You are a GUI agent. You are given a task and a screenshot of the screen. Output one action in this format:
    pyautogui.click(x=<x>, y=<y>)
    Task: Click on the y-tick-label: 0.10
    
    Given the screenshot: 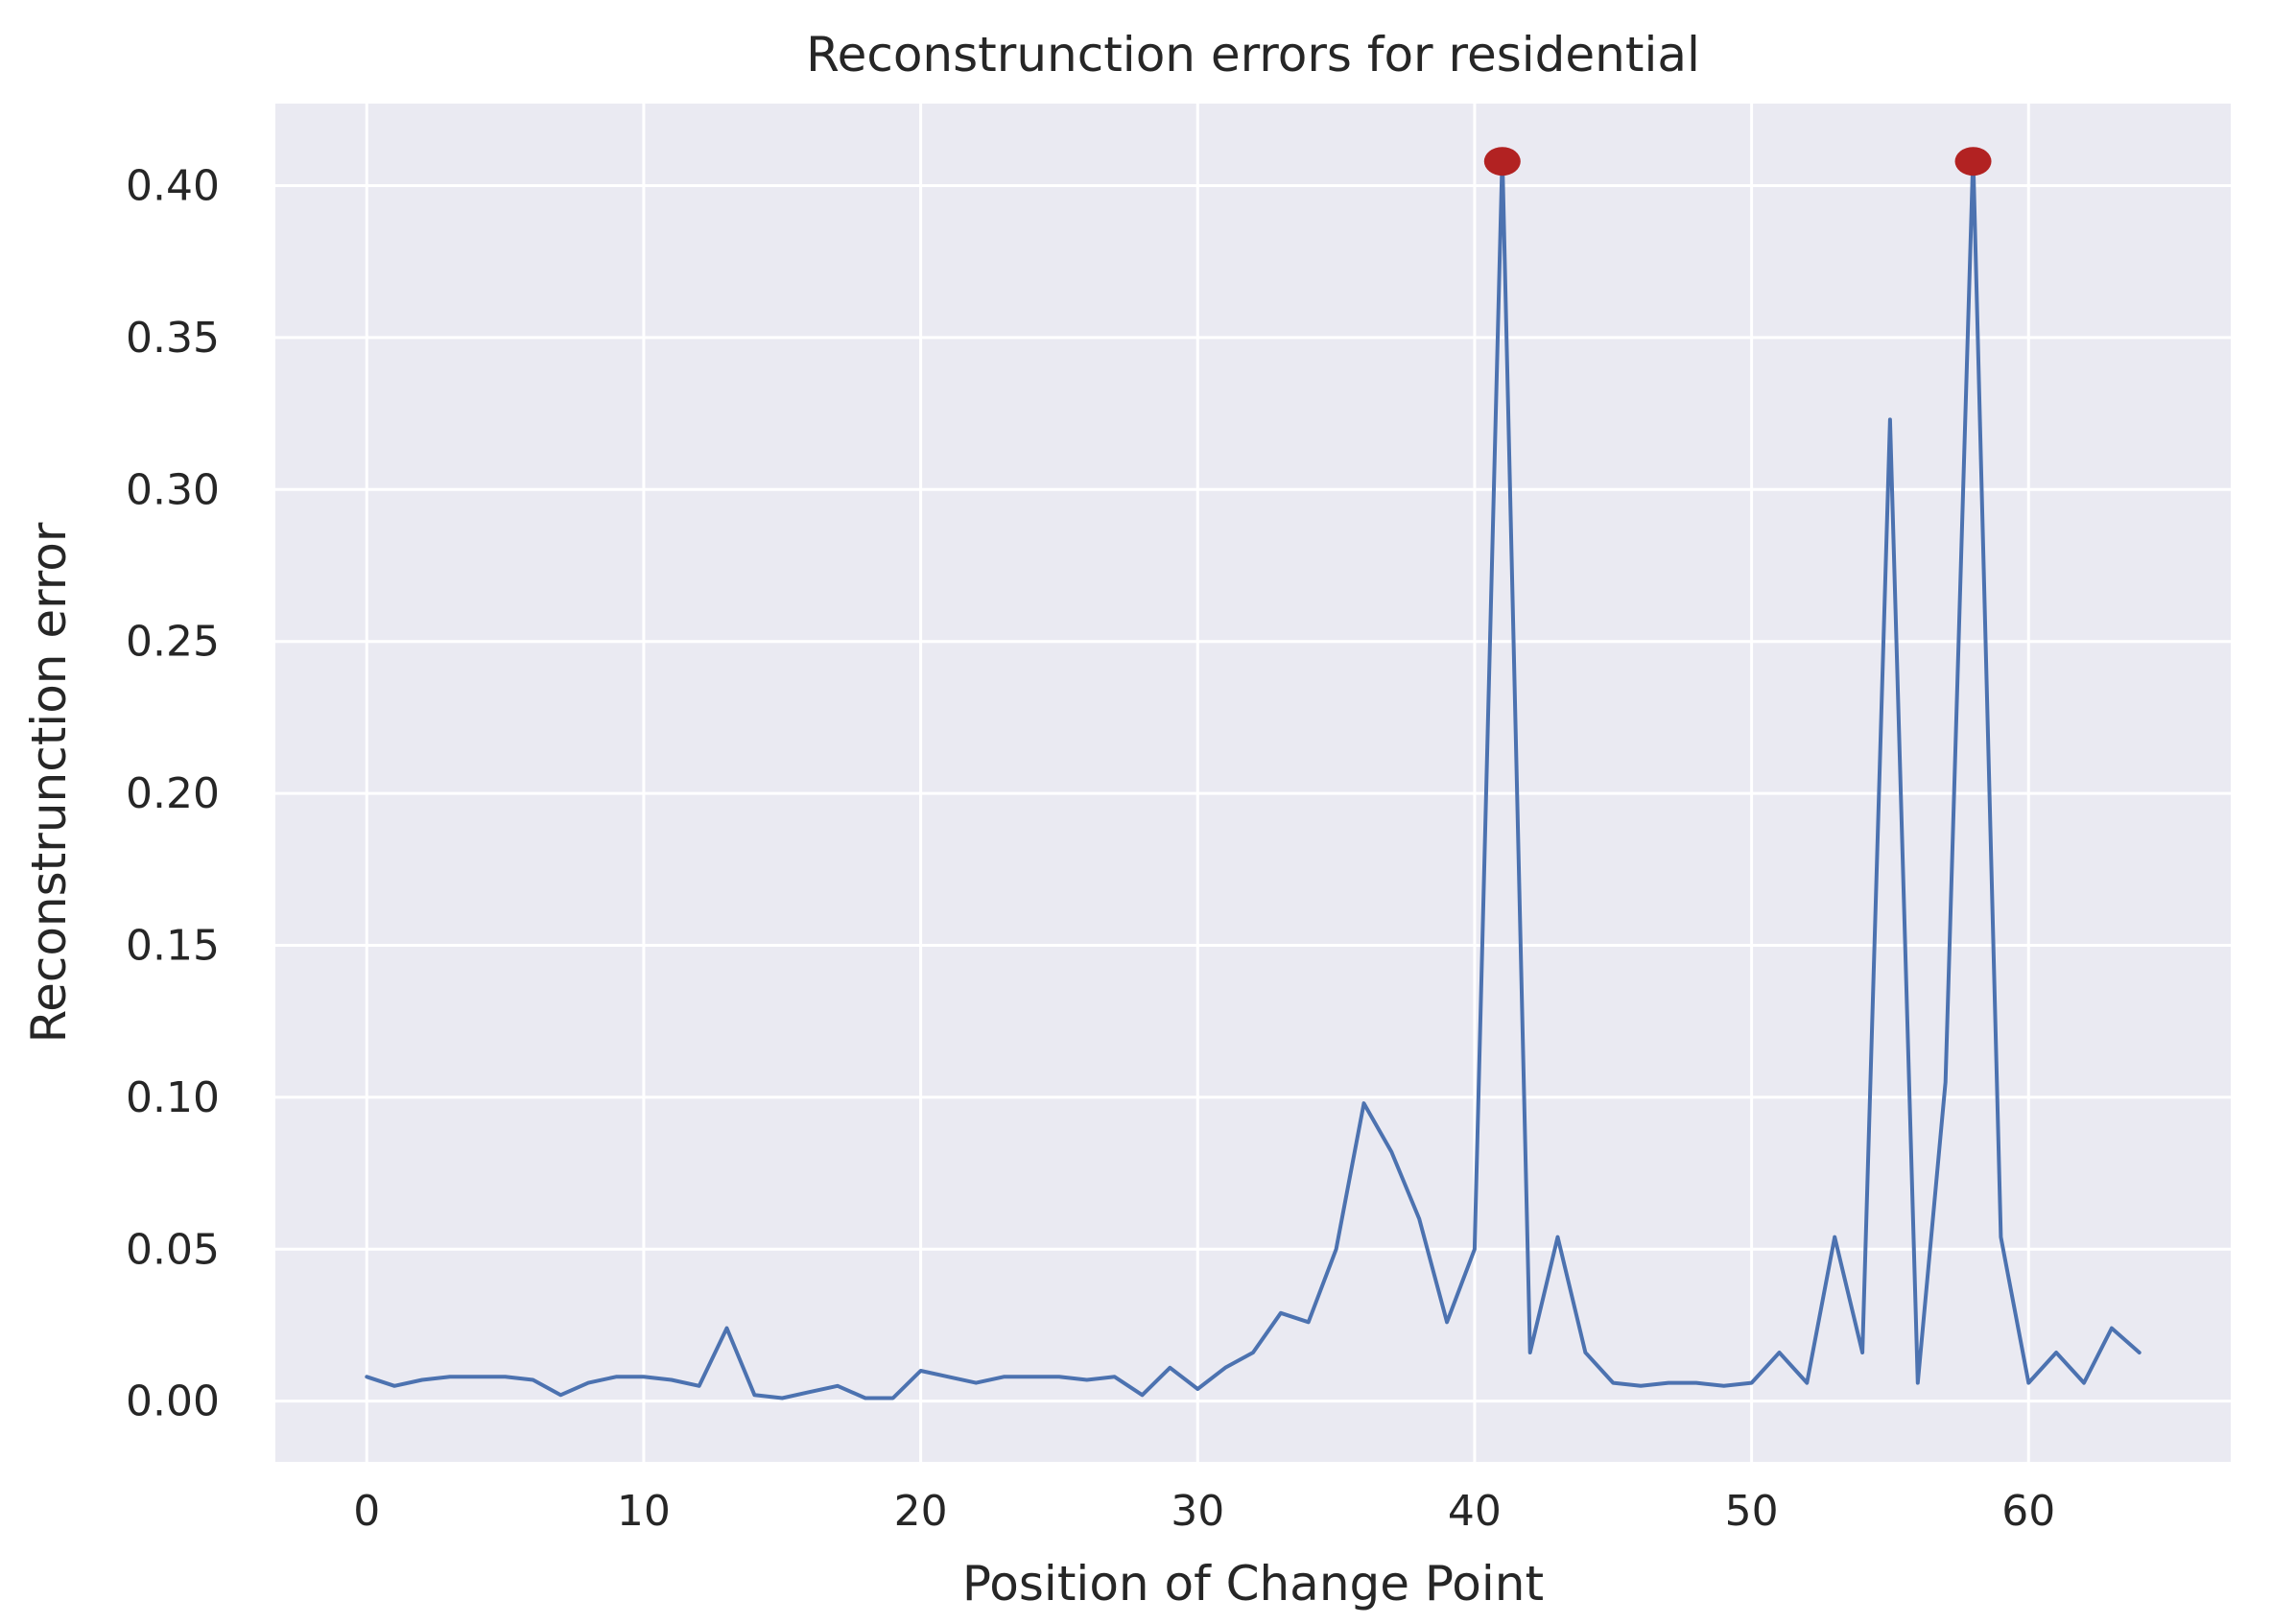 What is the action you would take?
    pyautogui.click(x=173, y=1097)
    